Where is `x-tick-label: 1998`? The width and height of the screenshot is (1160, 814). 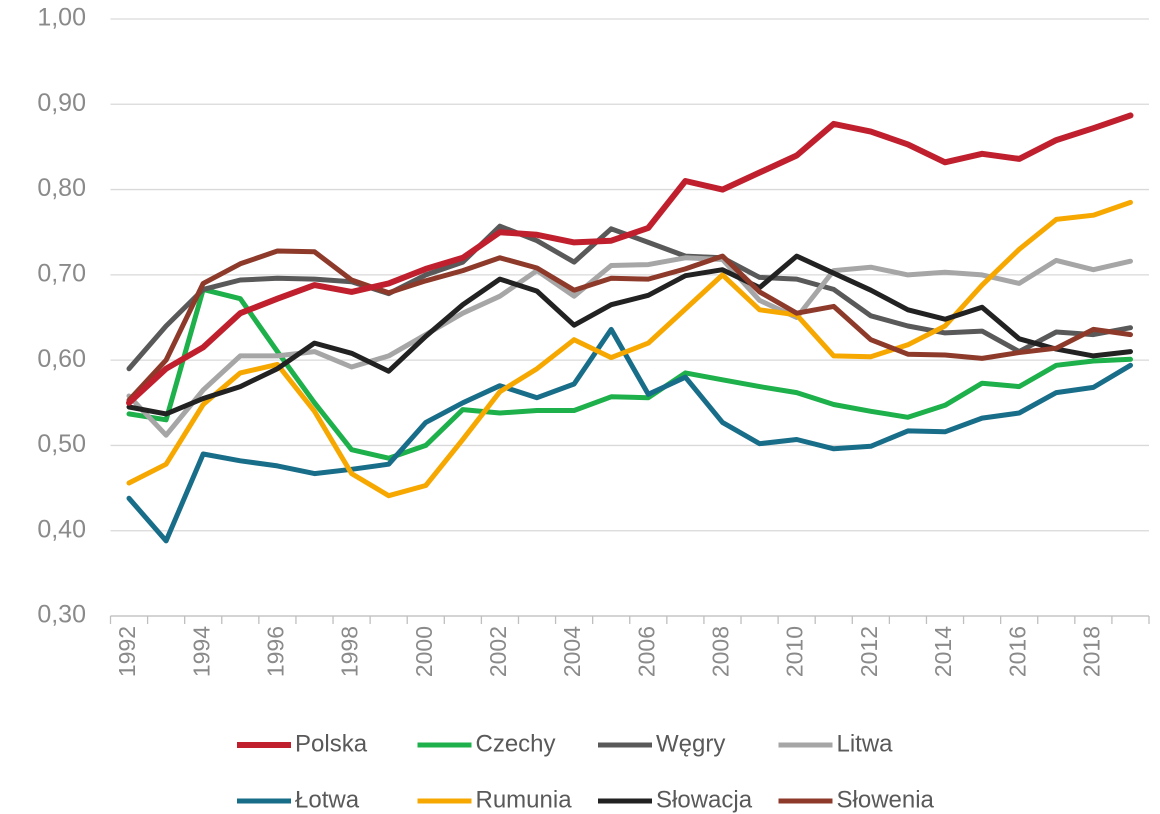
x-tick-label: 1998 is located at coordinates (350, 651).